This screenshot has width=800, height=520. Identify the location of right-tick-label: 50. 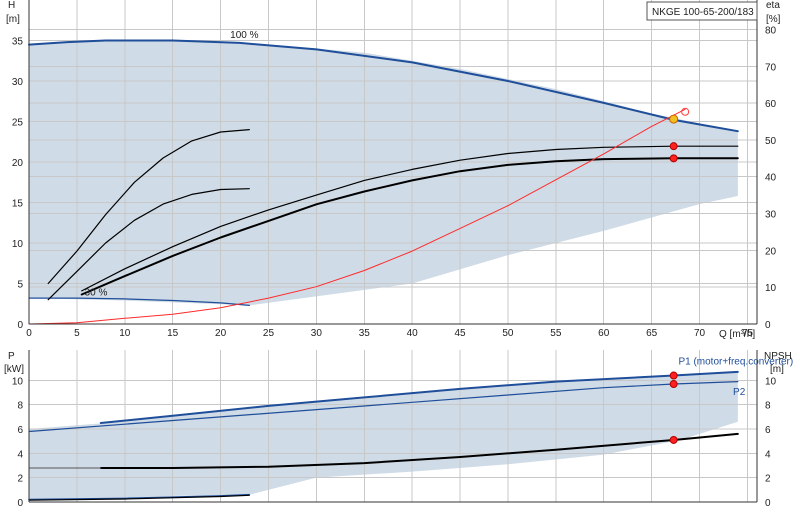
(771, 141).